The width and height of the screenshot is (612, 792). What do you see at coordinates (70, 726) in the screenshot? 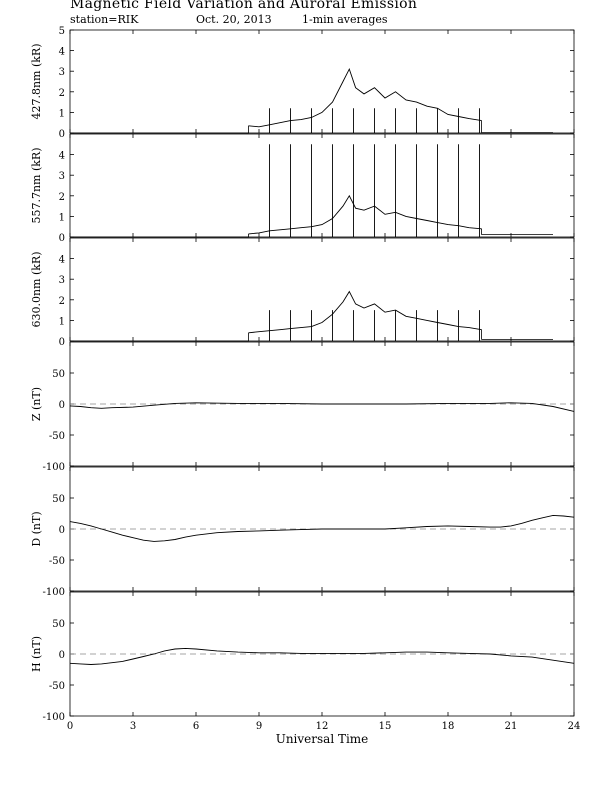
I see `x-tick-label: 0` at bounding box center [70, 726].